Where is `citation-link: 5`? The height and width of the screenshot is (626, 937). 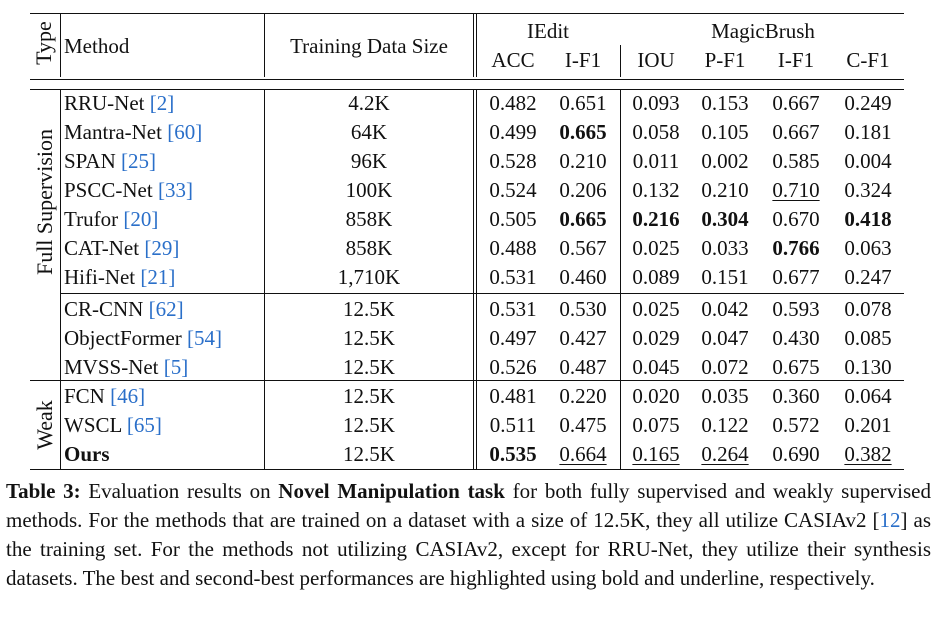 citation-link: 5 is located at coordinates (176, 367).